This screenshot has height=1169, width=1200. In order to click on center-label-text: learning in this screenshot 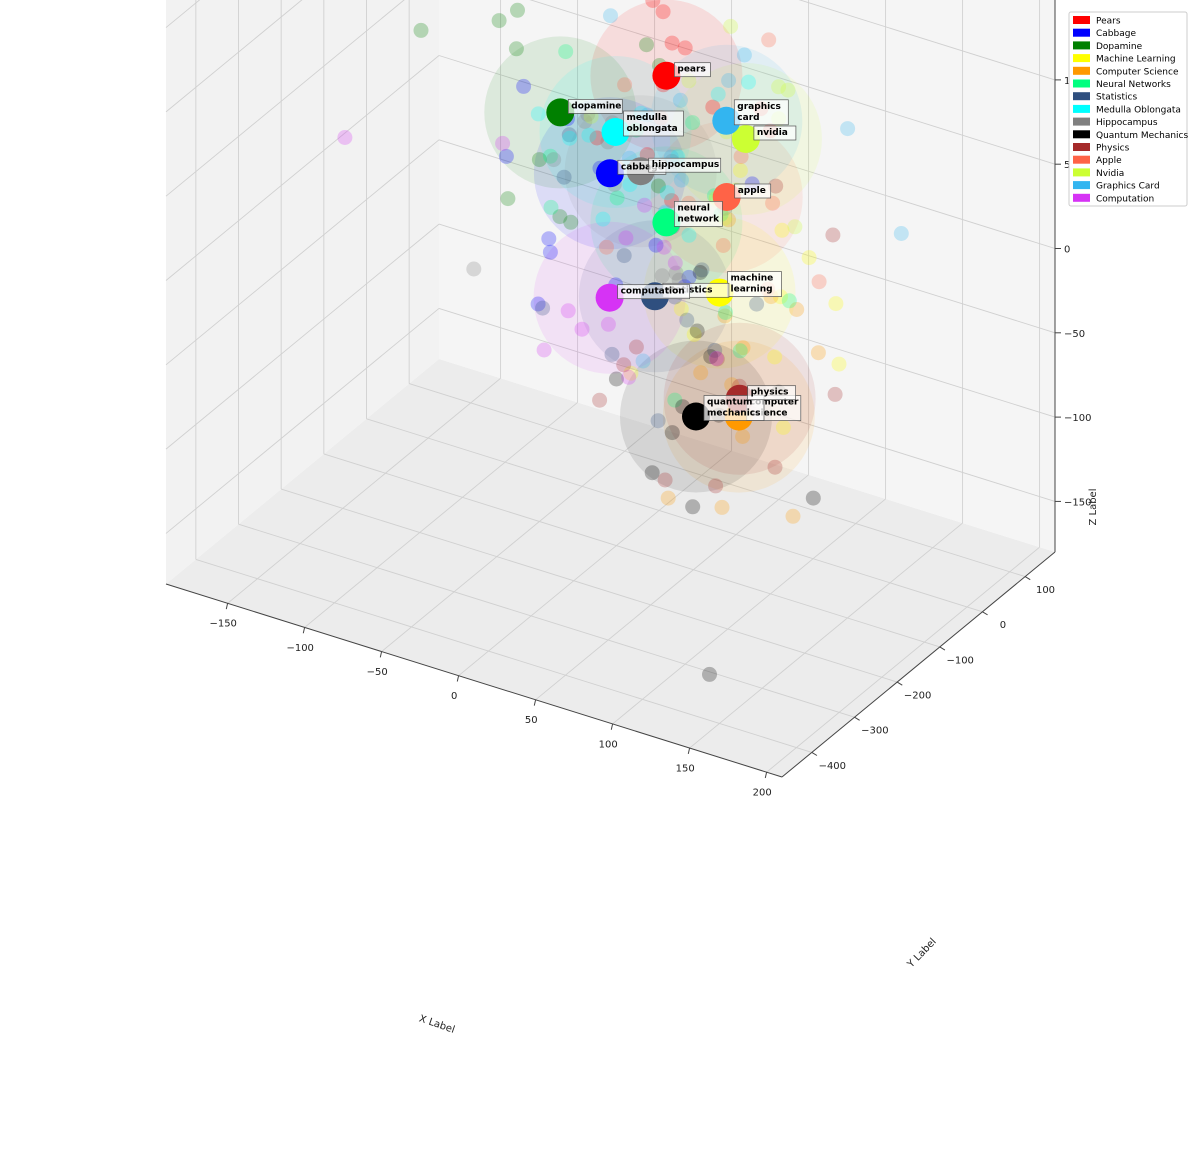, I will do `click(752, 290)`.